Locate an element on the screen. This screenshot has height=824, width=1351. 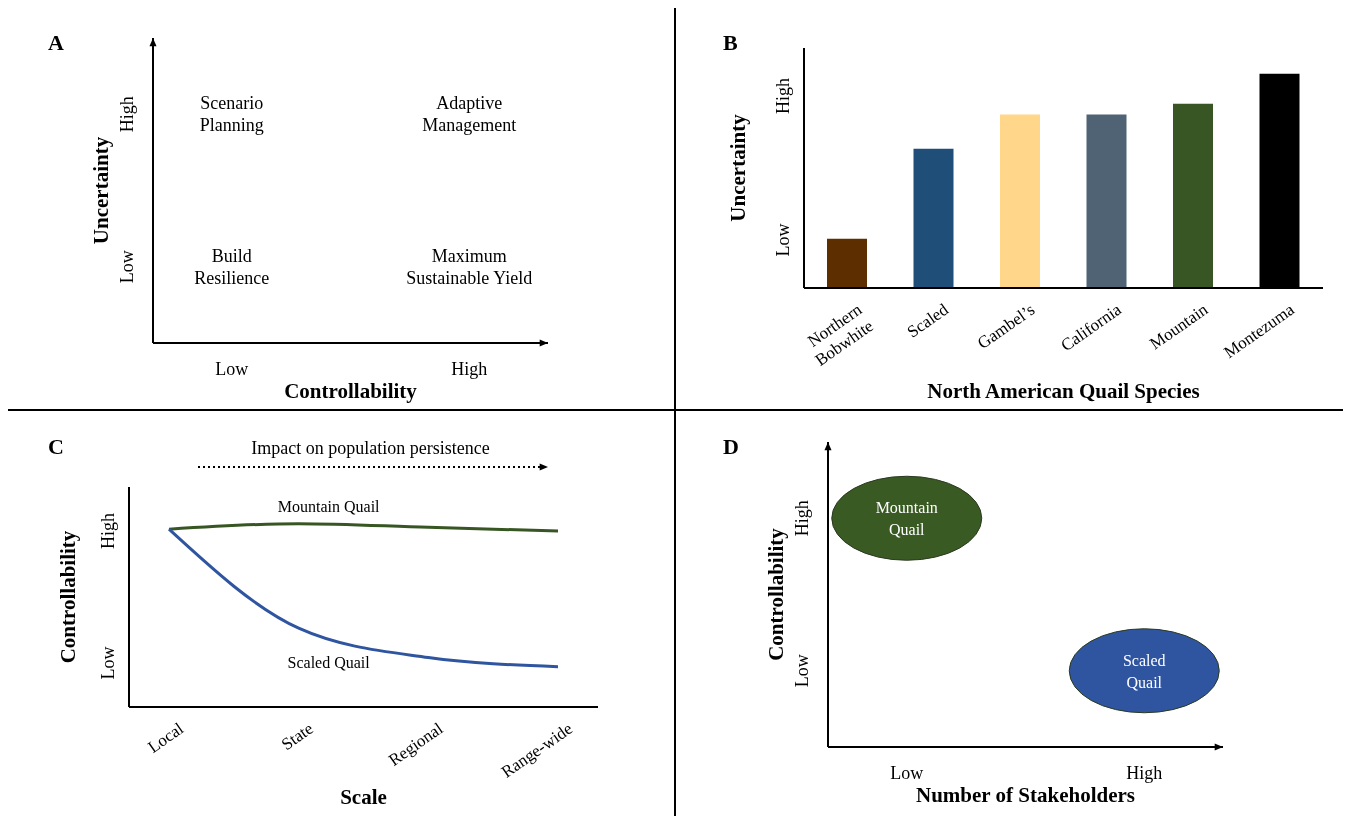
series-label: Scaled Quail is located at coordinates (329, 663).